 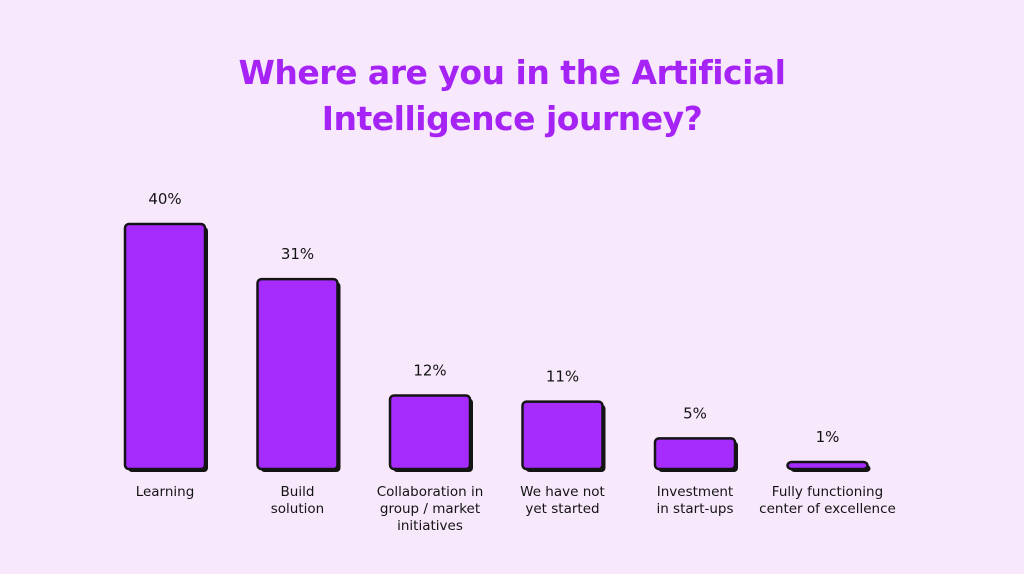 I want to click on category-label-4-line-1: in start-ups, so click(x=694, y=509).